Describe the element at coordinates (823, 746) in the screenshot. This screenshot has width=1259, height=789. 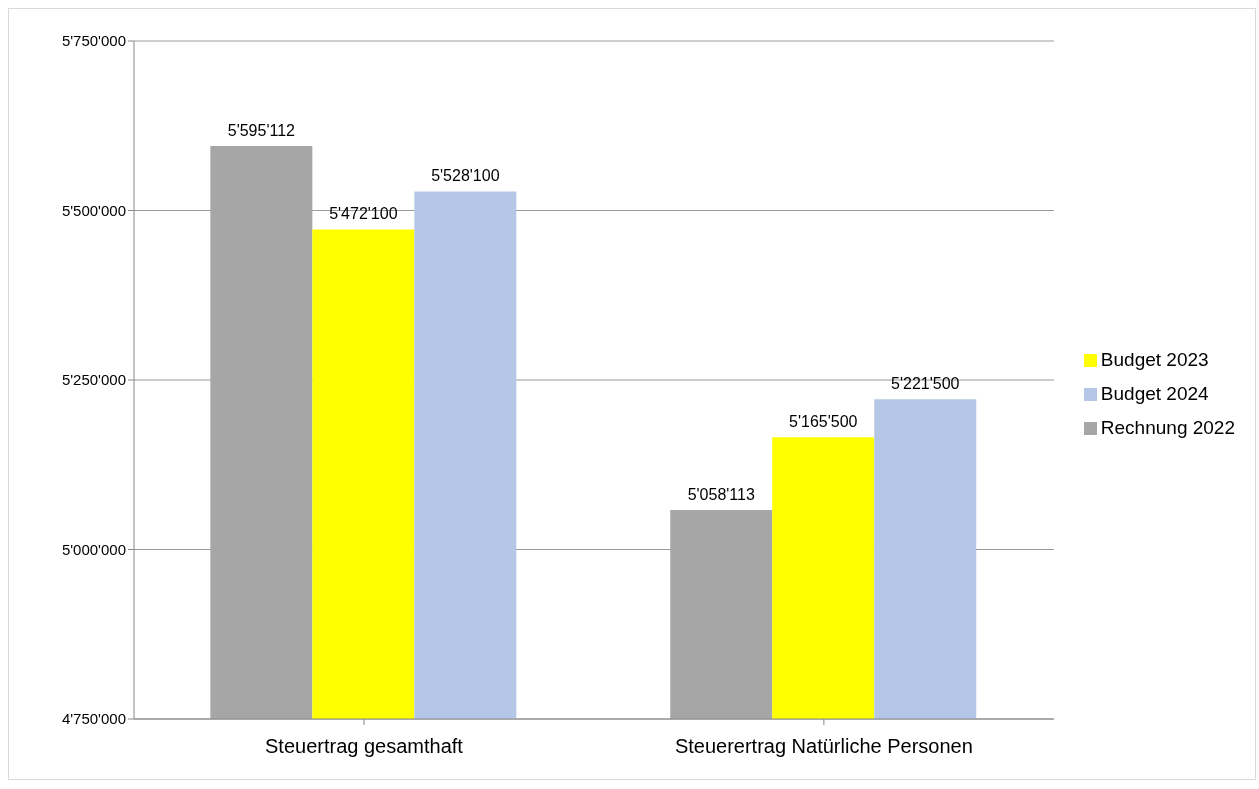
I see `x-tick-label: Steuerertrag Natürliche Personen` at that location.